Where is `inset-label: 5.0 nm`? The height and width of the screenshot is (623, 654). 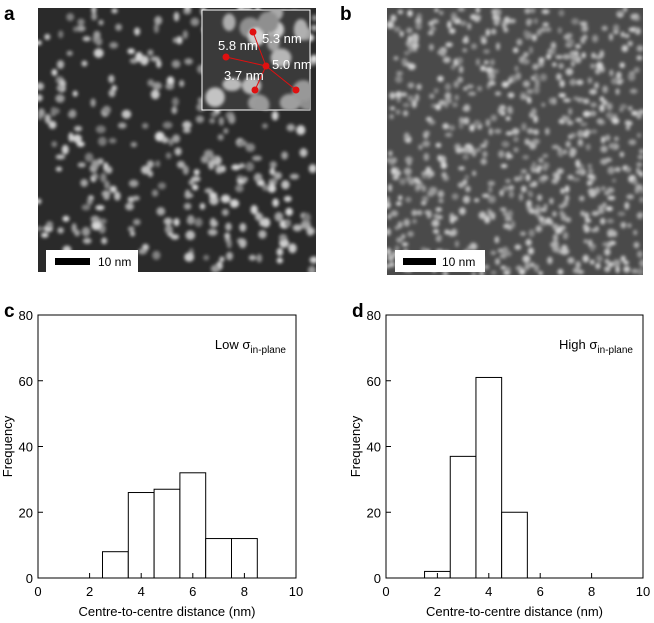
inset-label: 5.0 nm is located at coordinates (292, 64).